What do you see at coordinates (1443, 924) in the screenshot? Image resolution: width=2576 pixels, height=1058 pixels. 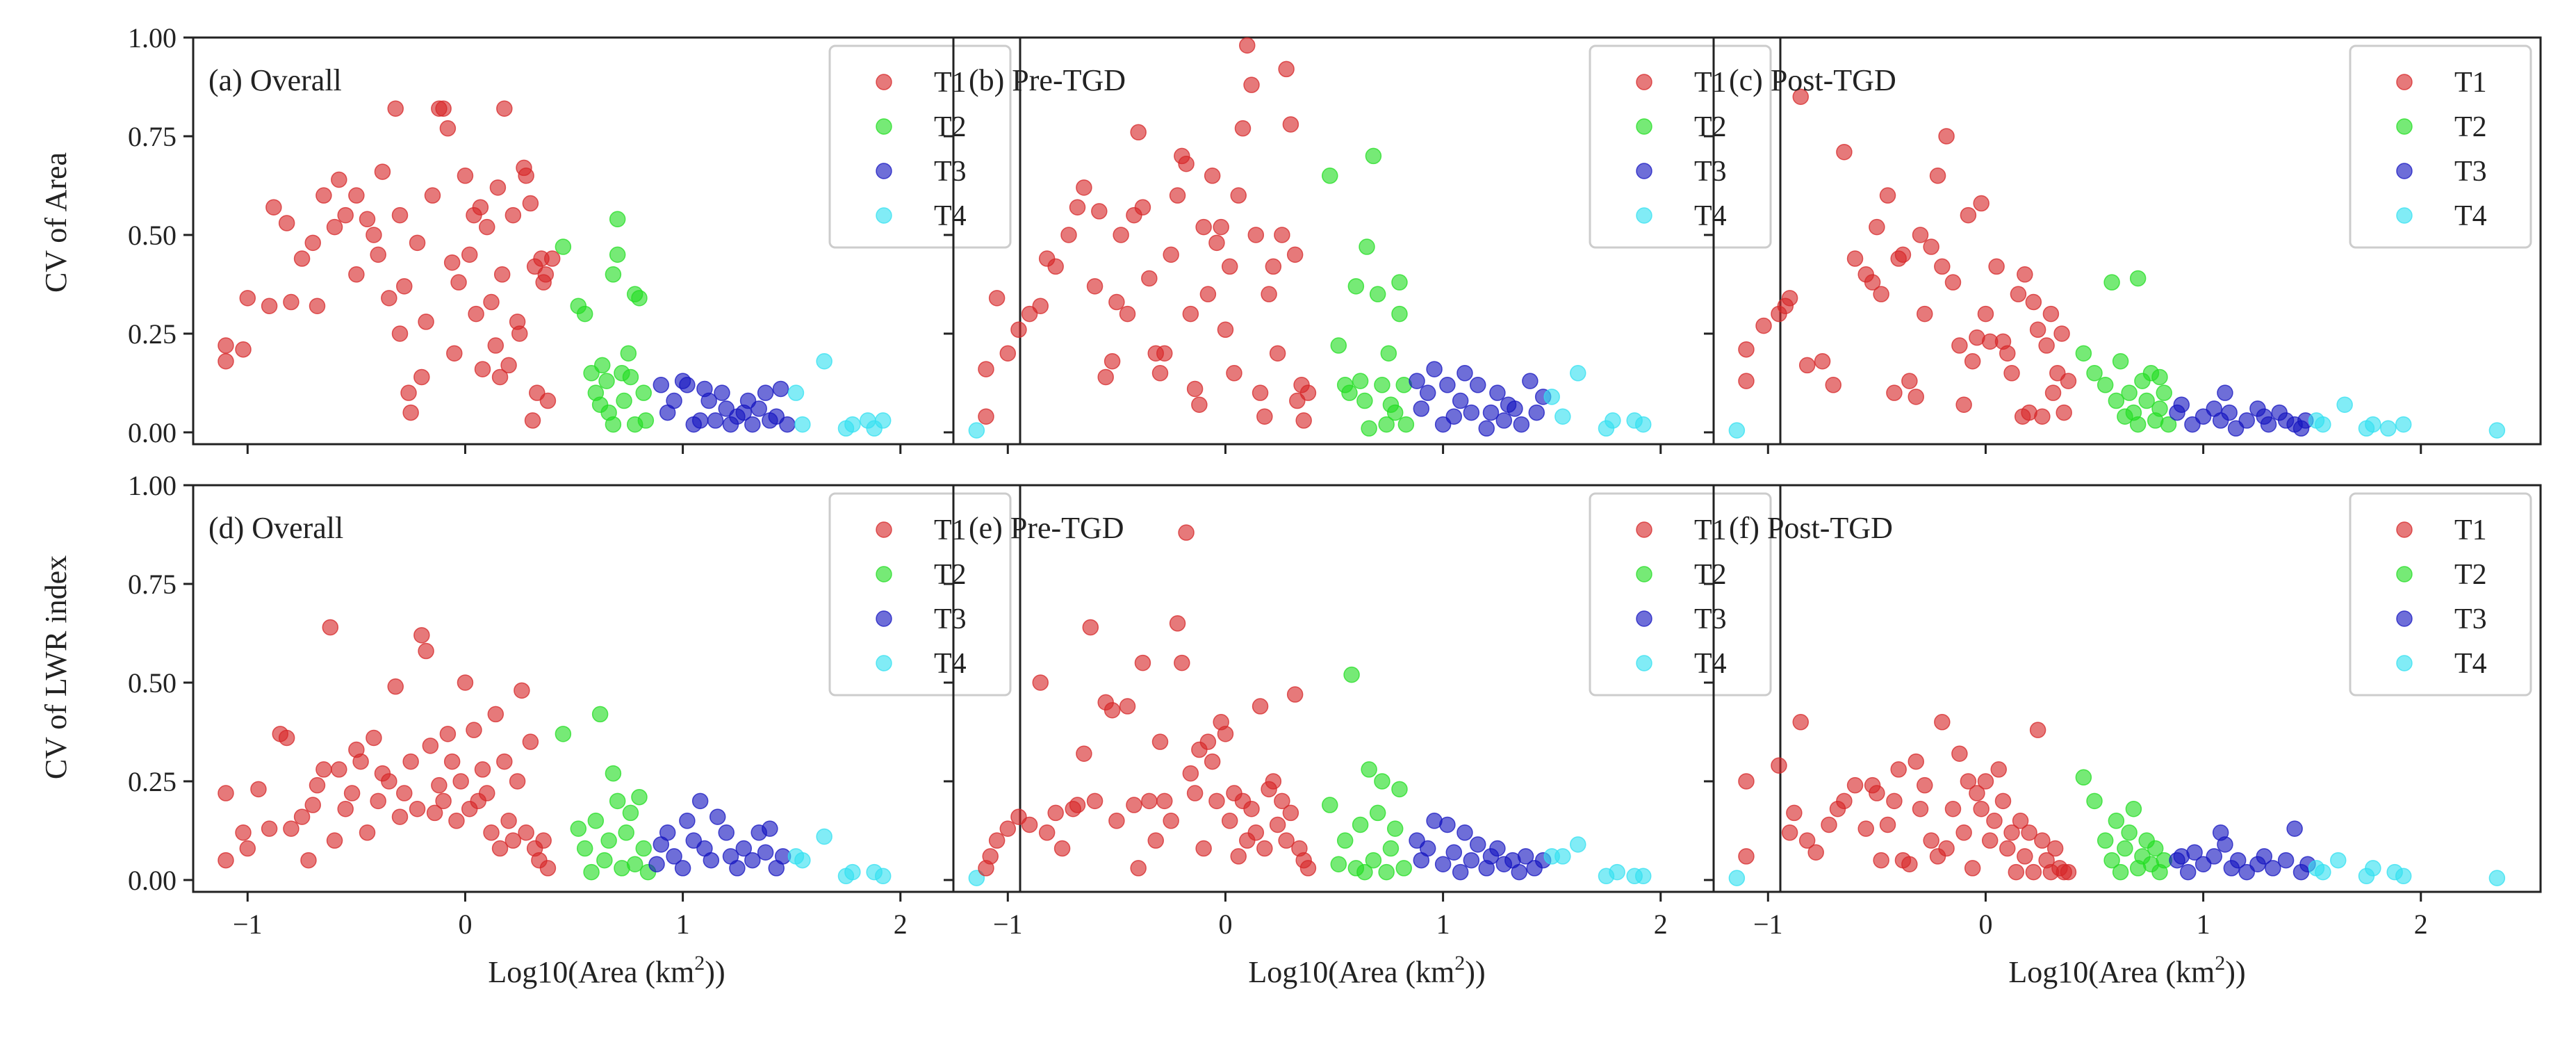 I see `x-tick-label: 1` at bounding box center [1443, 924].